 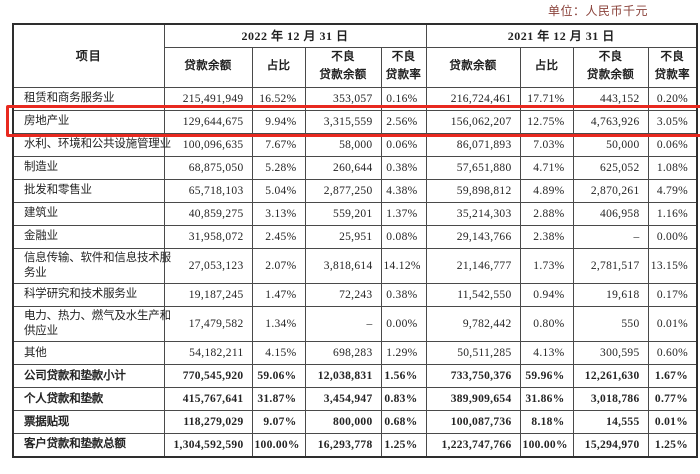 I want to click on row-label: 信息传输、软件和信息技术服 务业, so click(x=91, y=265).